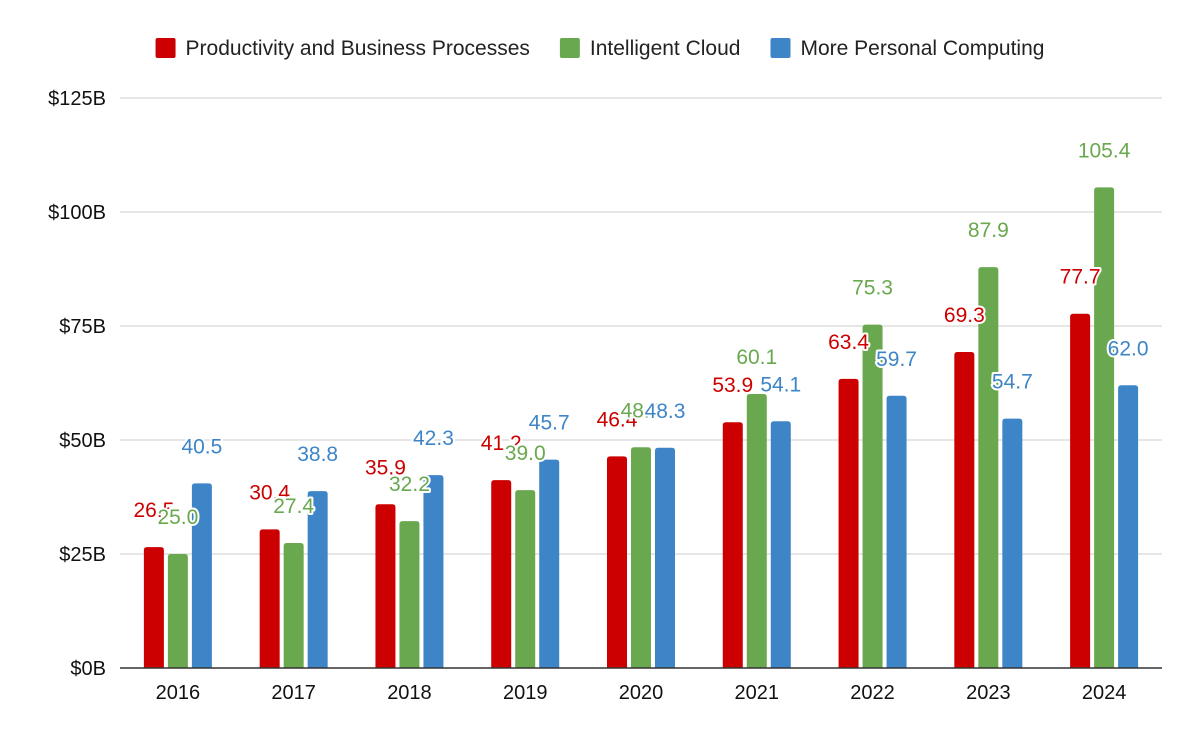  I want to click on data-label: 75.3, so click(872, 288).